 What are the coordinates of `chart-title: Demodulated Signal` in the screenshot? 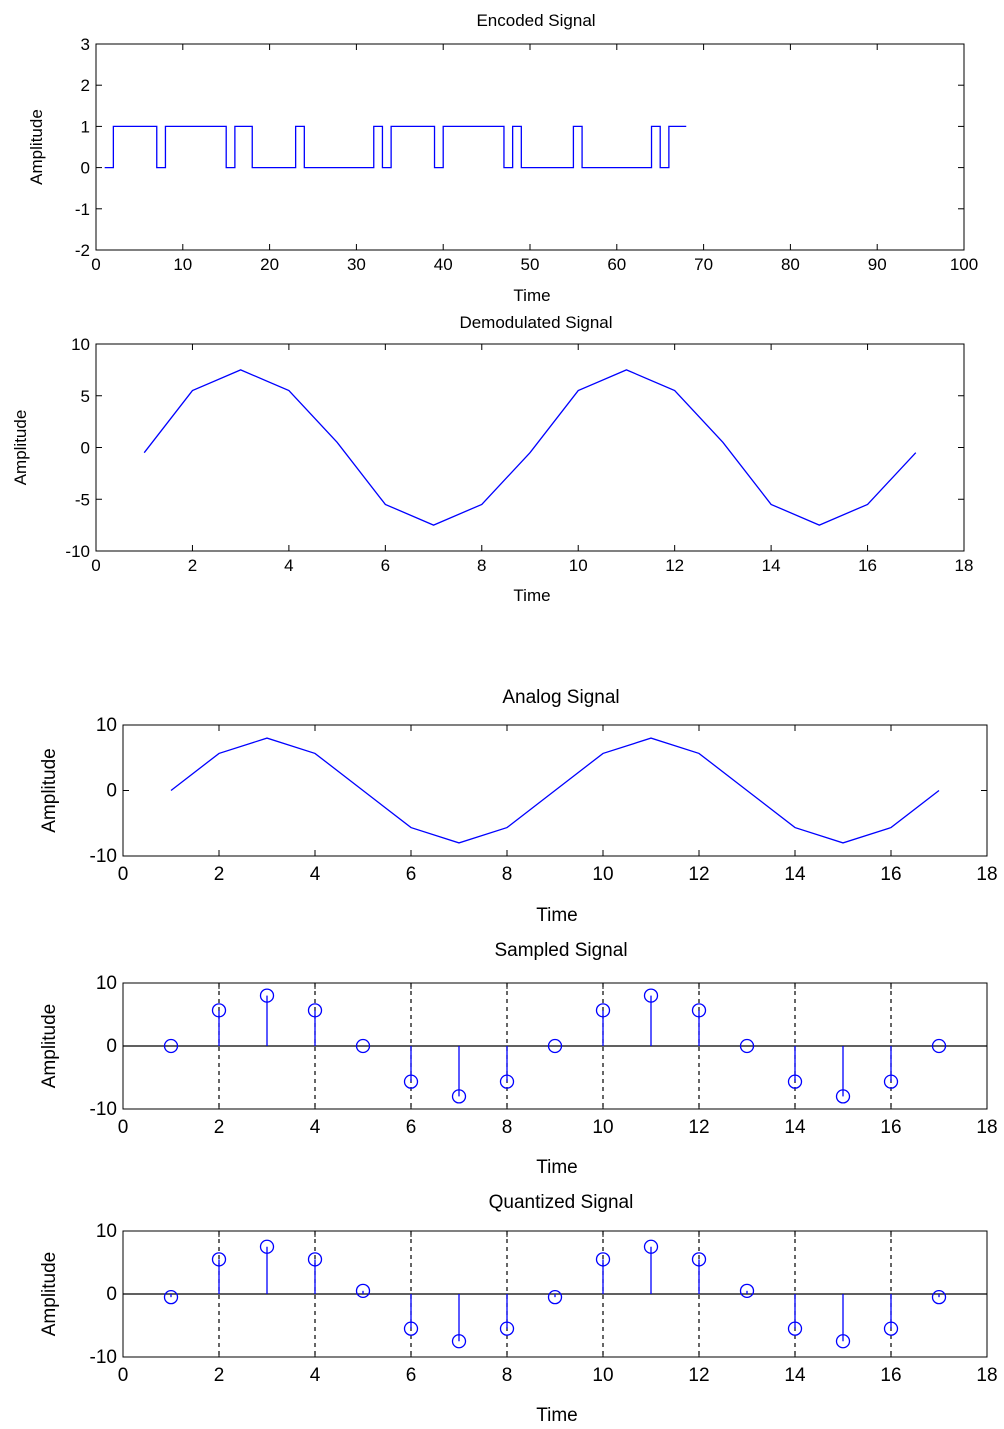 It's located at (535, 322).